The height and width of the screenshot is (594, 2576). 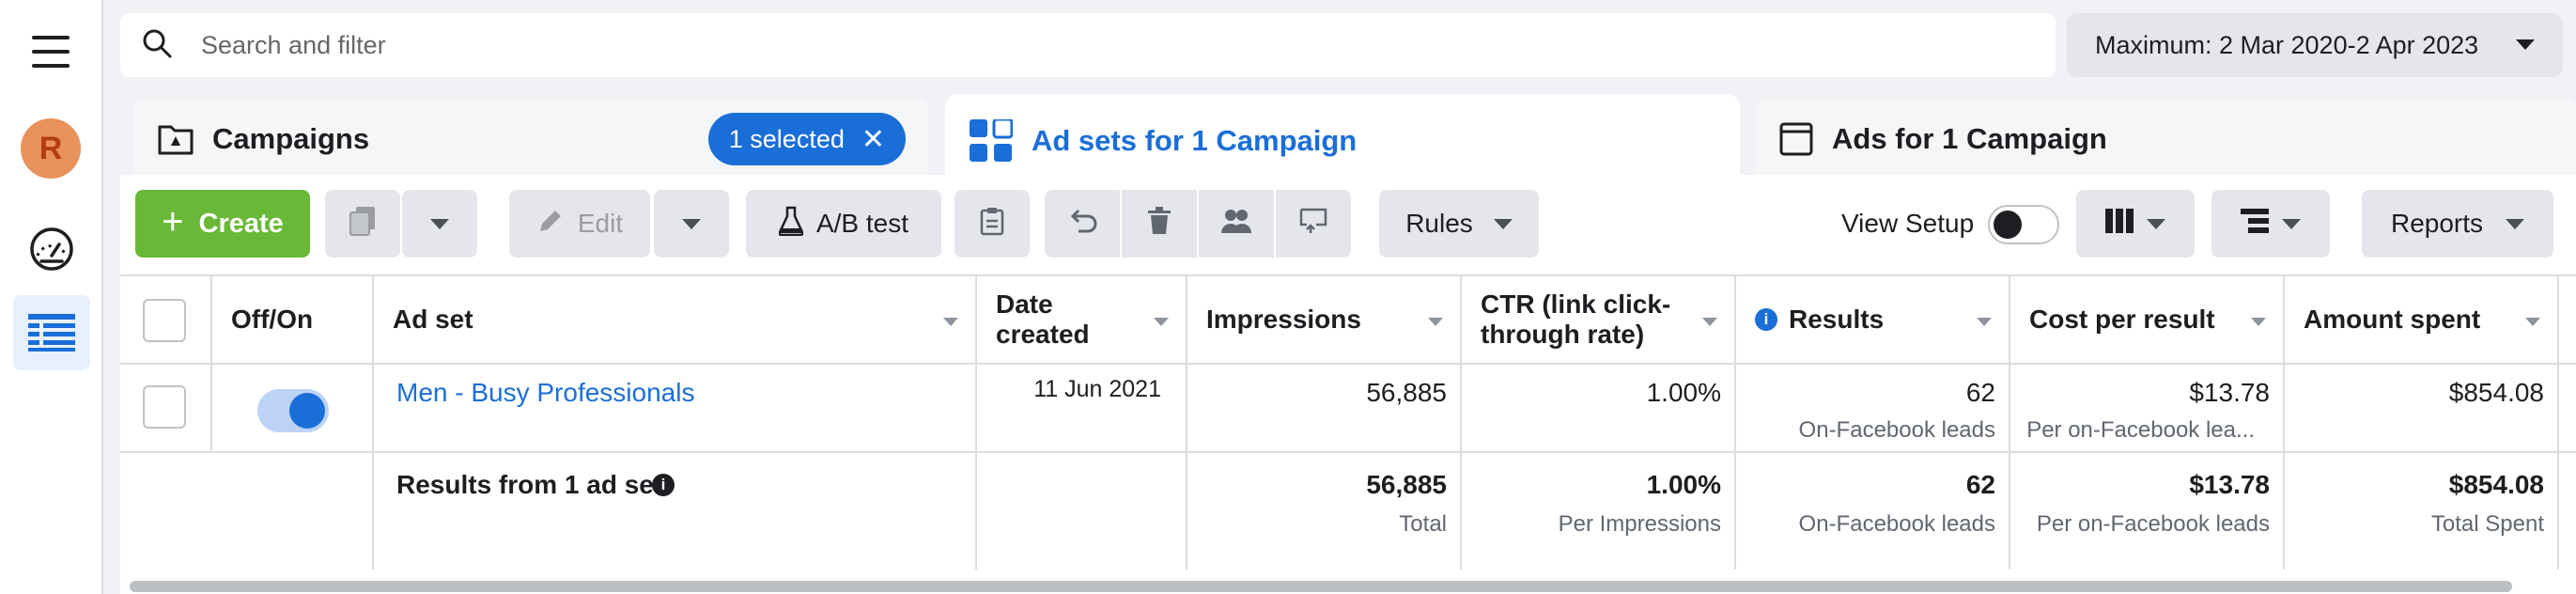 I want to click on header-results: i Results, so click(x=1873, y=319).